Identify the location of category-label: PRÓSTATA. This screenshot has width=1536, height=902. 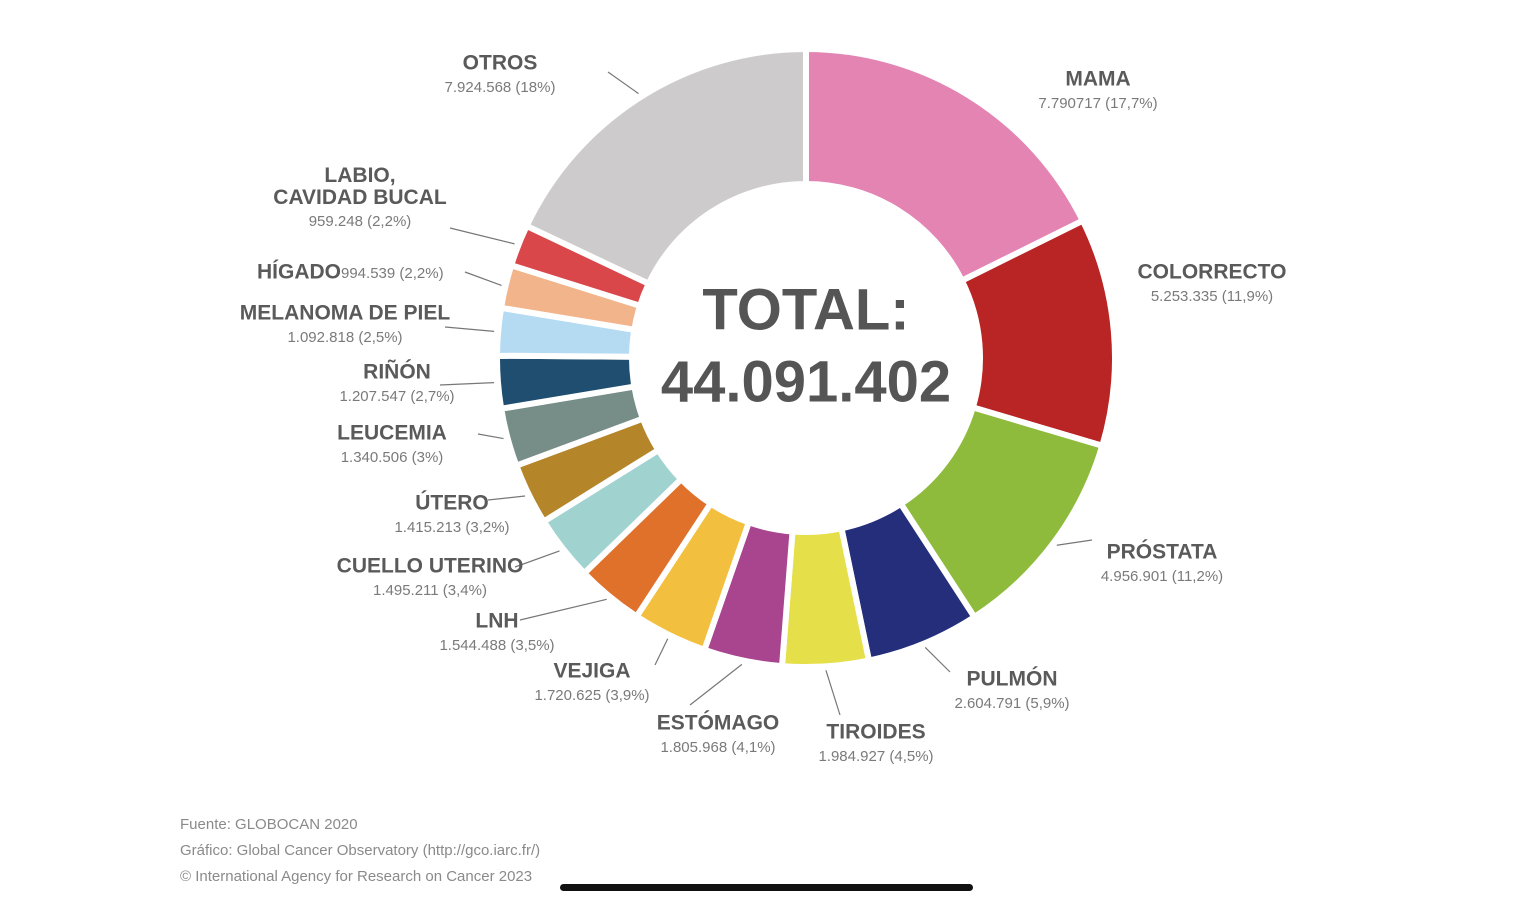
(1162, 552).